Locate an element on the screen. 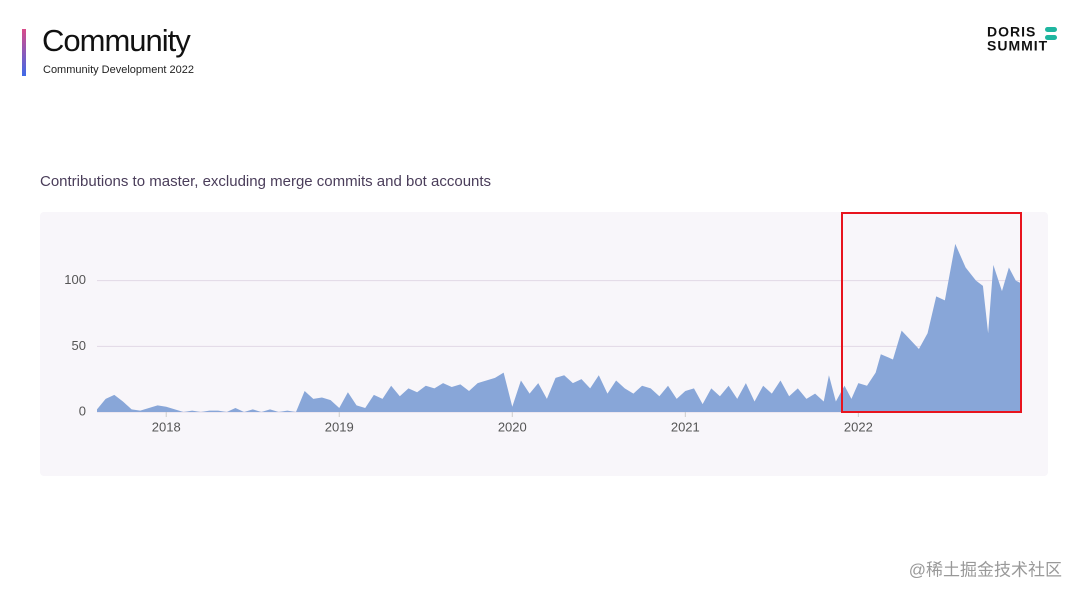  accent-bar is located at coordinates (24, 52).